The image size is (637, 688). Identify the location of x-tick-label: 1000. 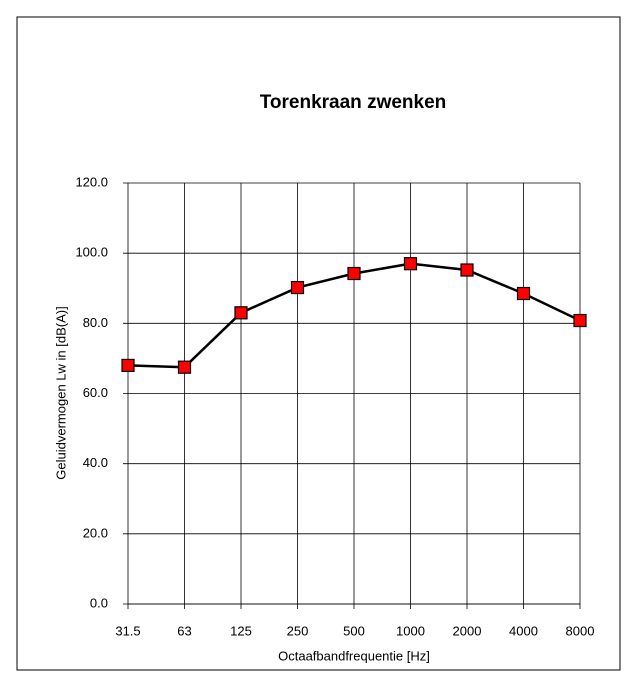
(410, 630).